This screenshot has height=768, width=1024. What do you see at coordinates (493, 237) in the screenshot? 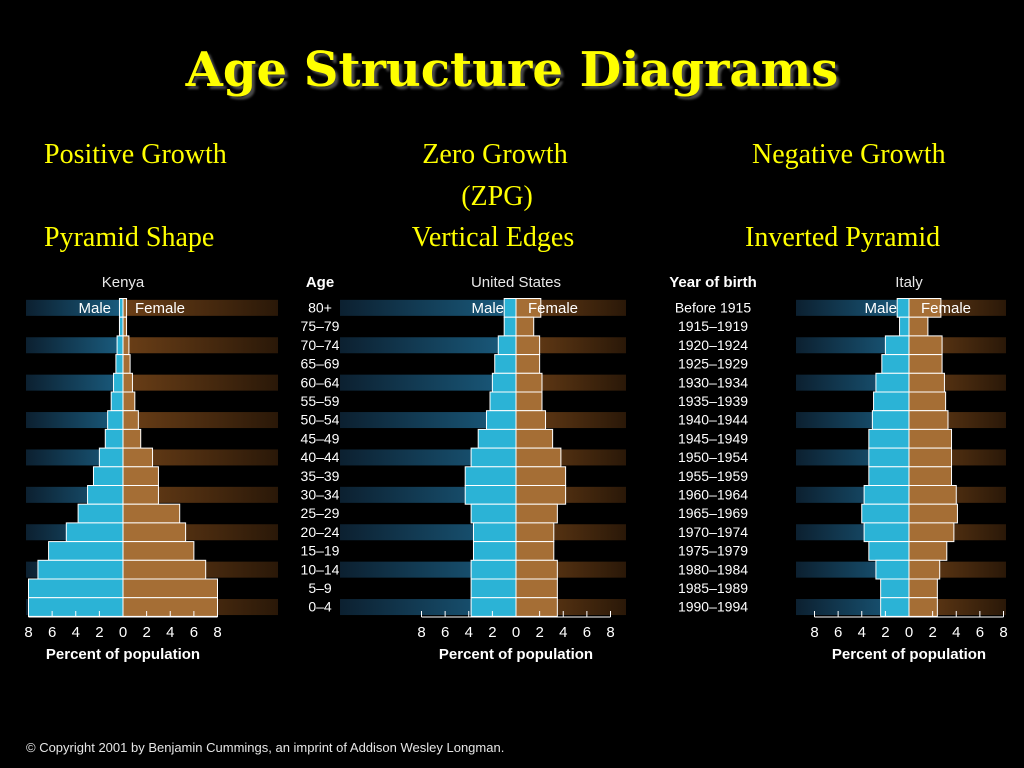
I see `caption-vertical-edges: Vertical Edges` at bounding box center [493, 237].